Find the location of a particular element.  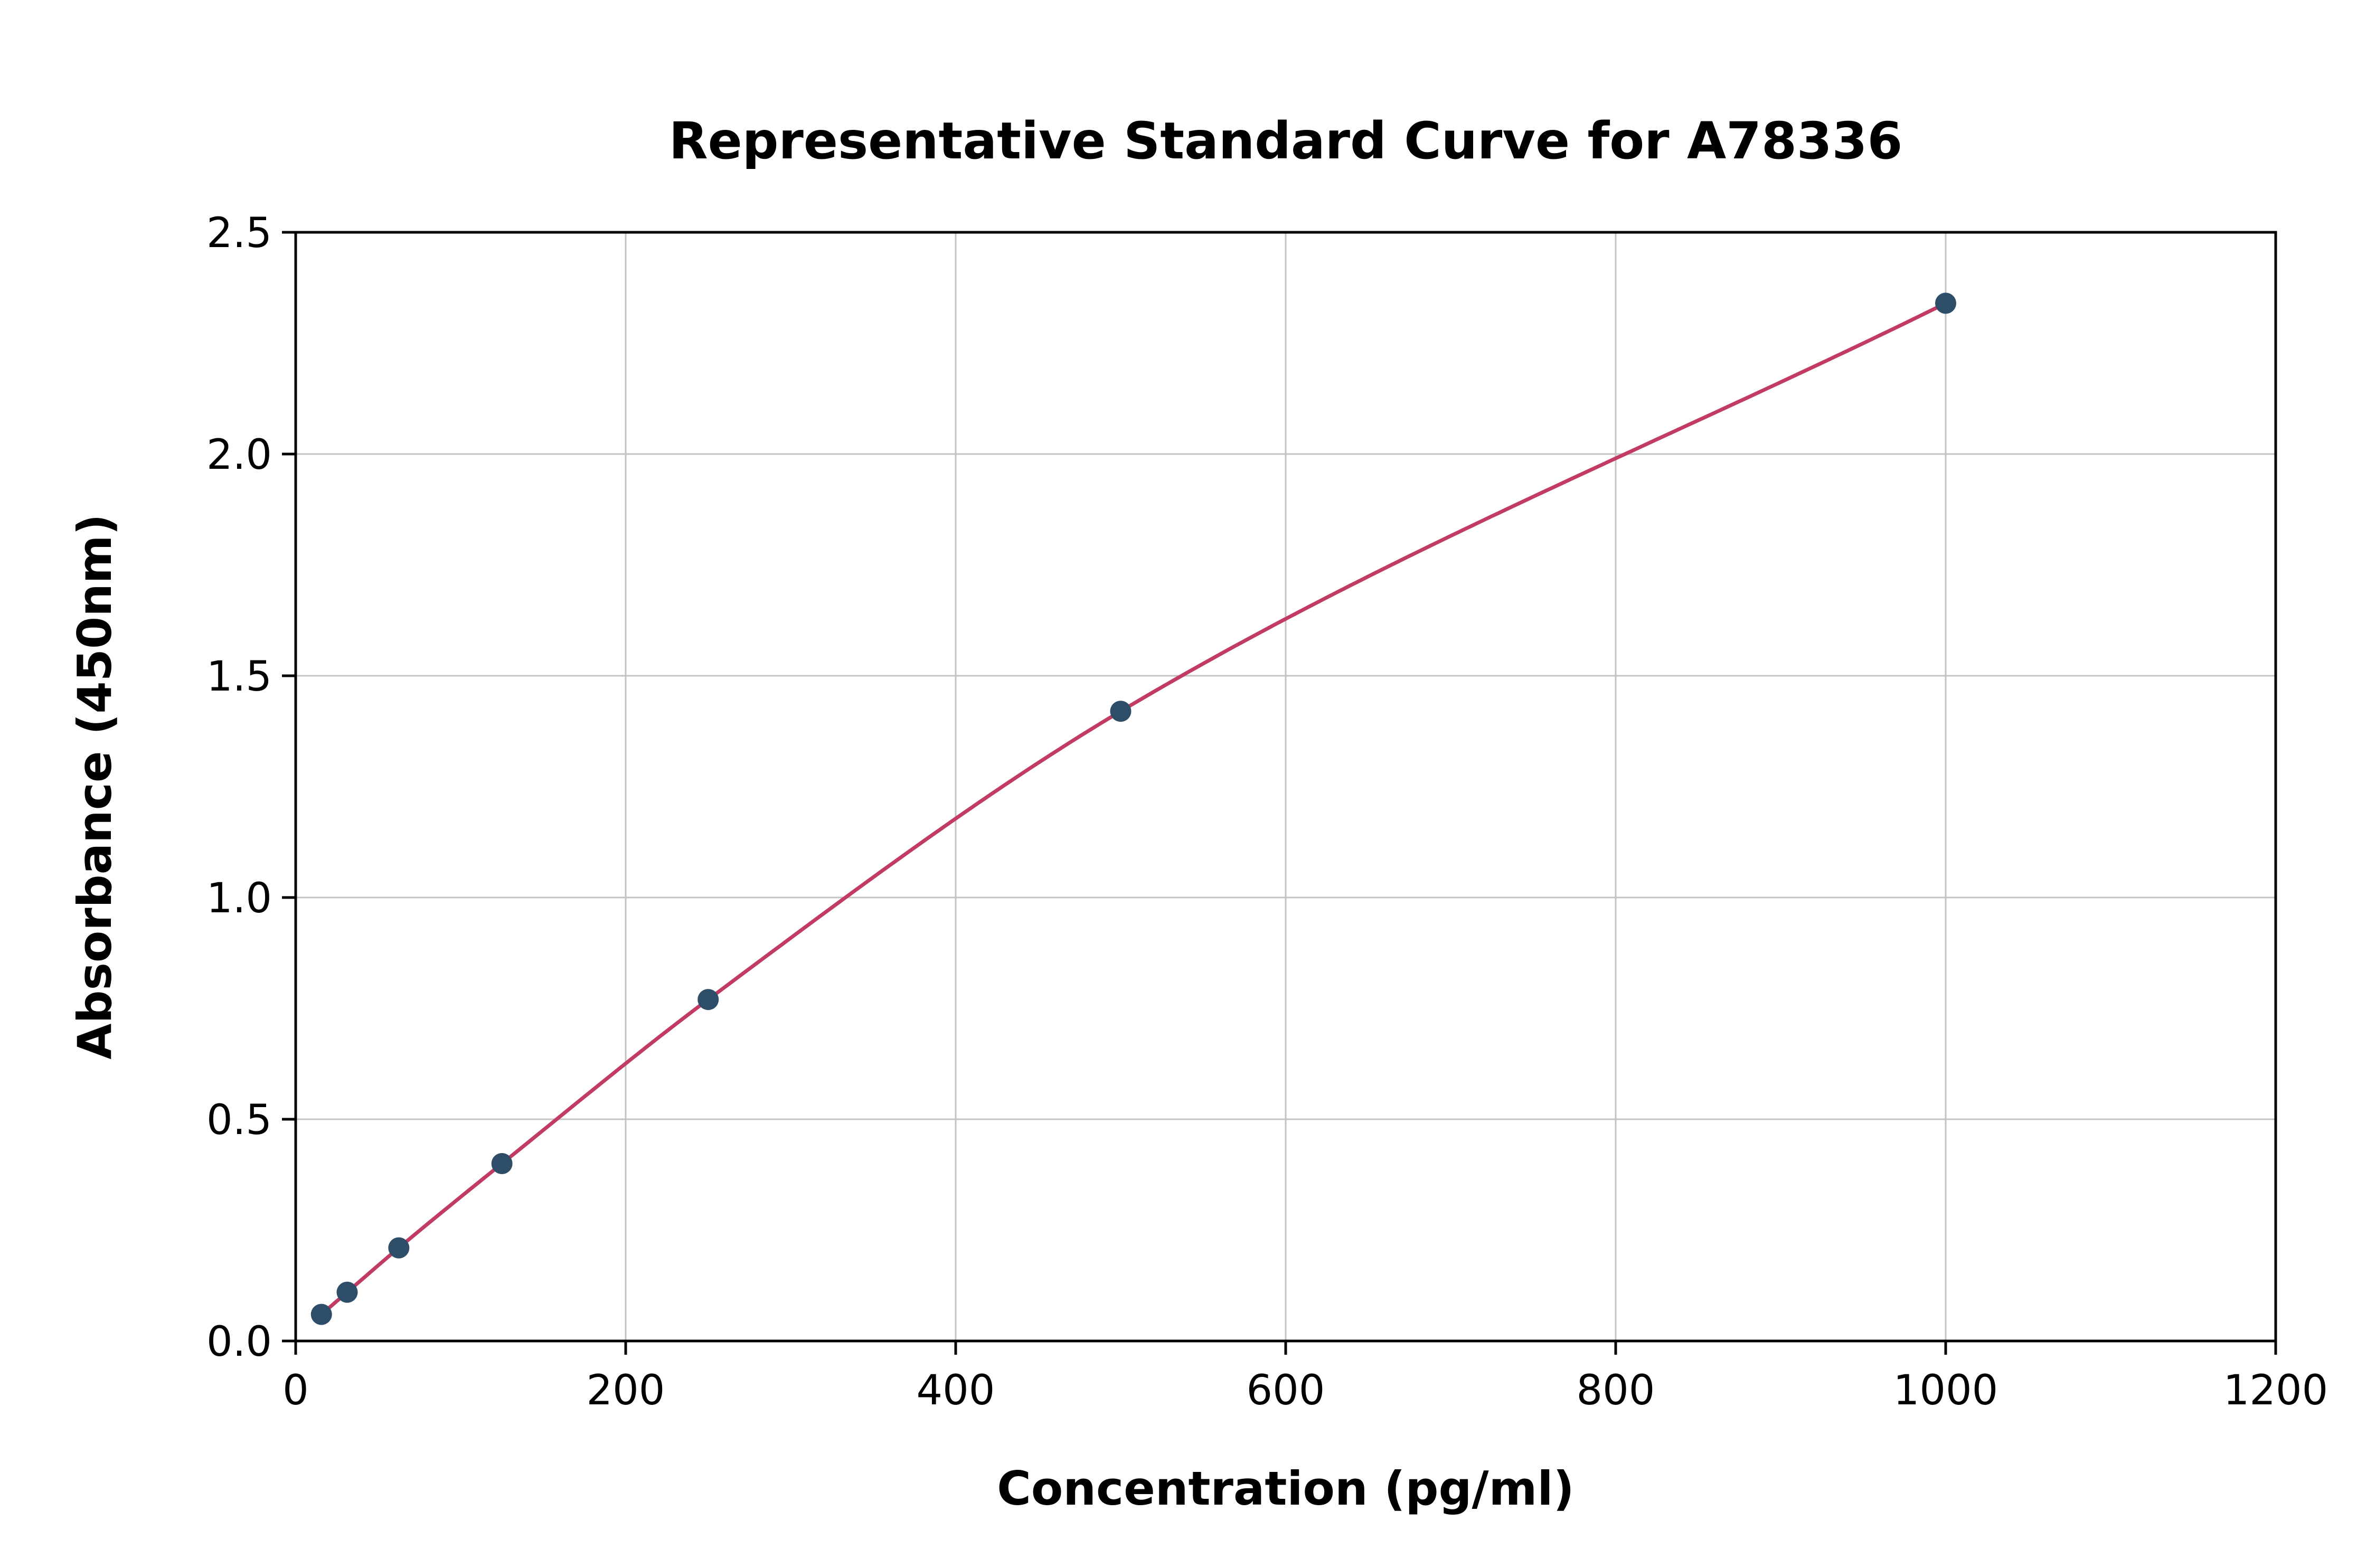

y-tick-label: 1.5 is located at coordinates (239, 677).